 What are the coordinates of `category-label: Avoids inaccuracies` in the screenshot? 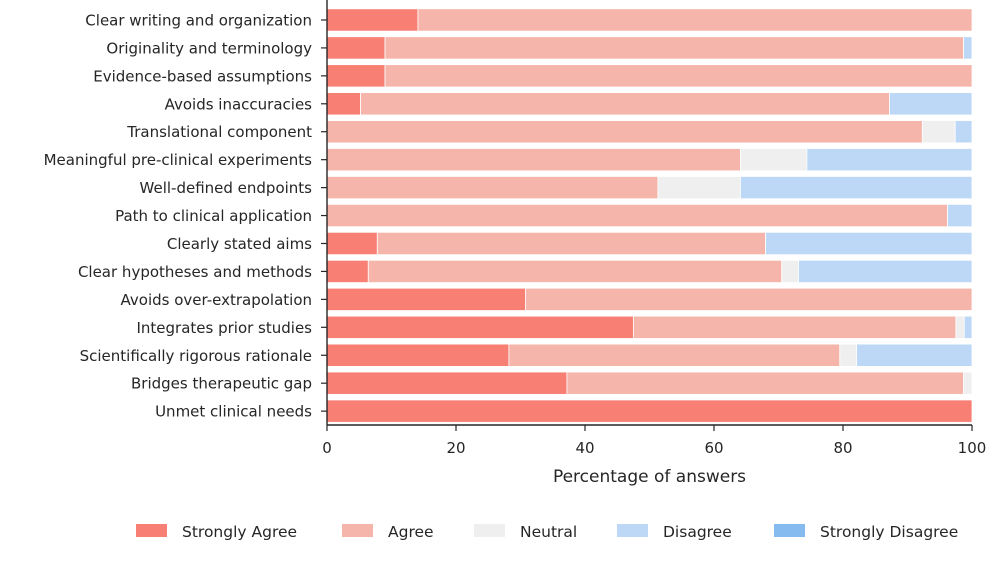 It's located at (239, 104).